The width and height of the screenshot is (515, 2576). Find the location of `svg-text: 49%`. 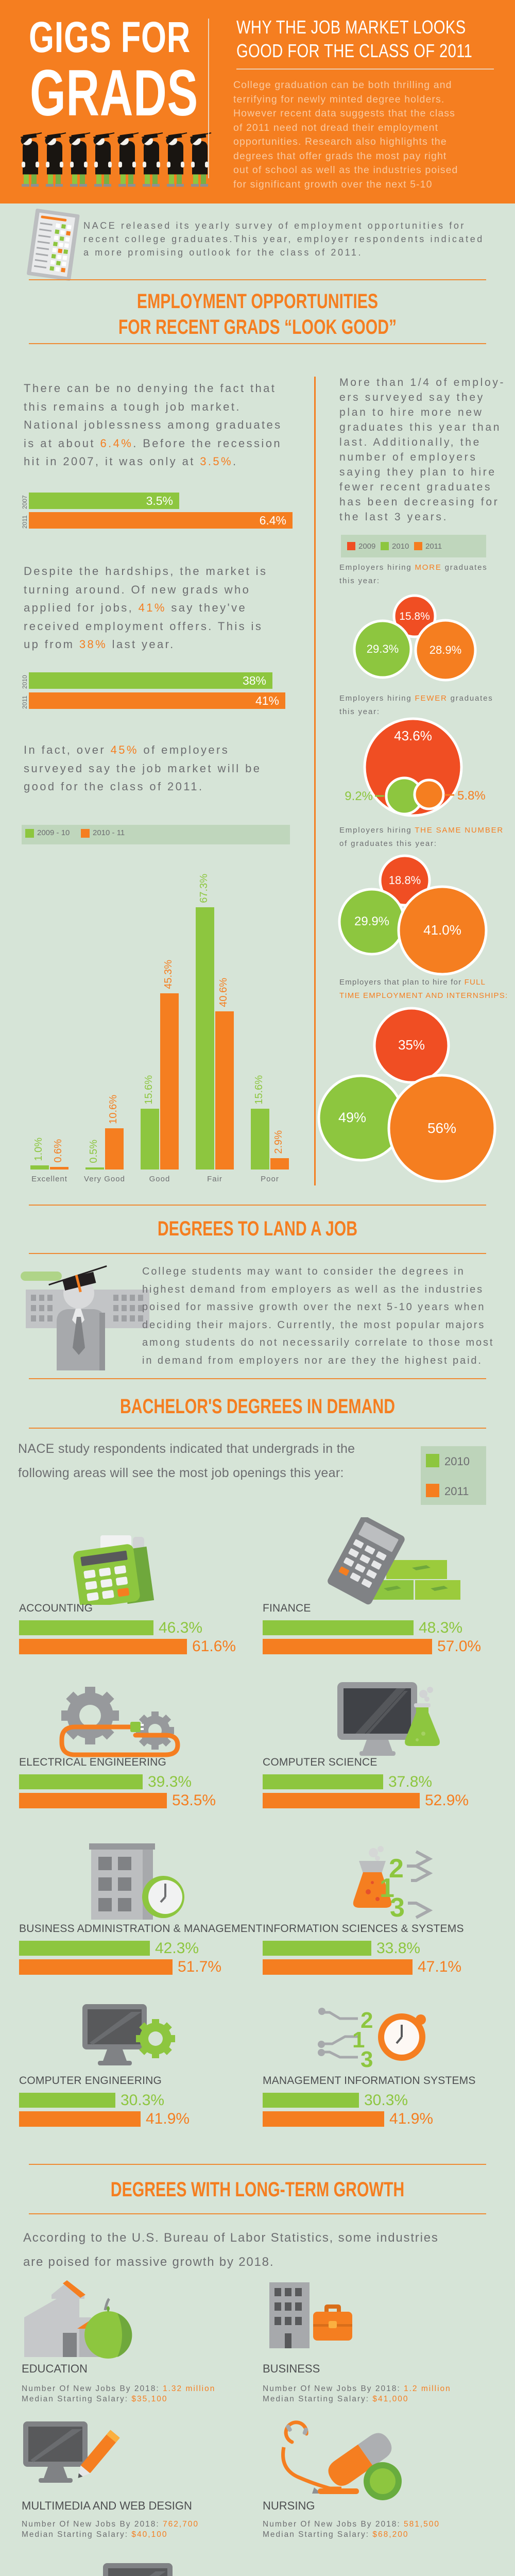

svg-text: 49% is located at coordinates (352, 1117).